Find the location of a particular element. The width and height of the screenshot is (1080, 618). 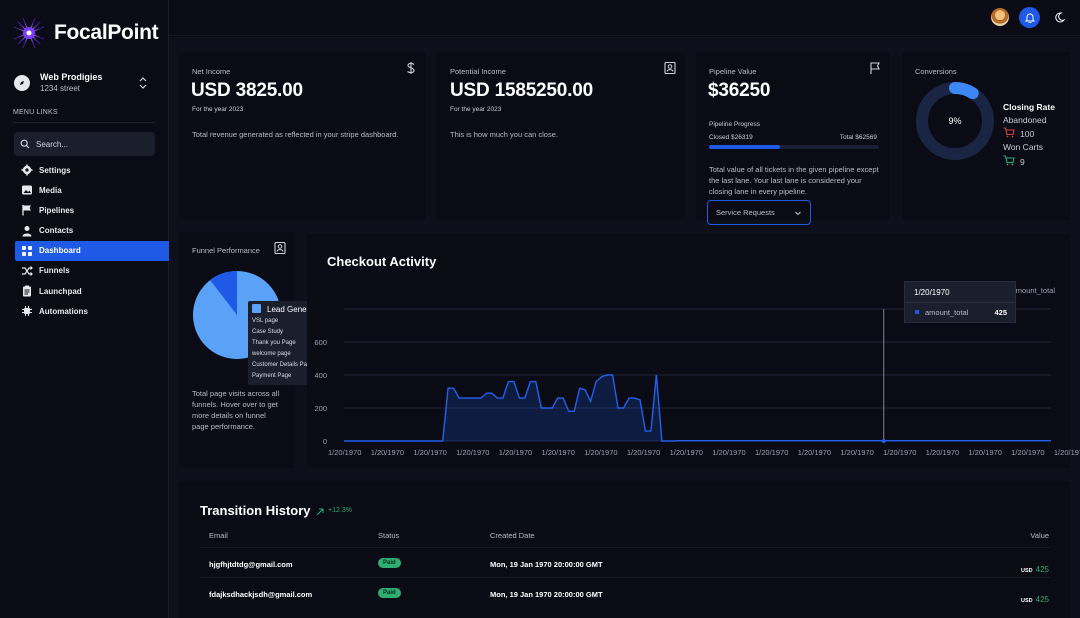

donut-arc is located at coordinates (955, 121).